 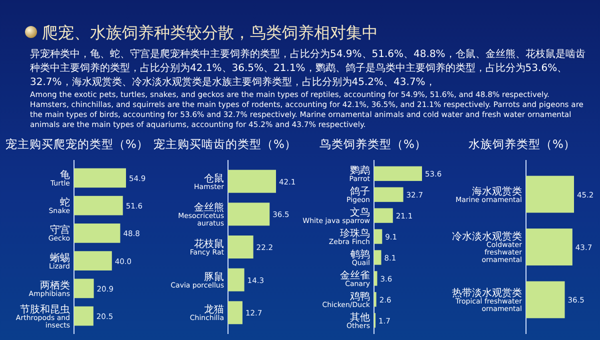 What do you see at coordinates (373, 144) in the screenshot?
I see `chart-title: 鸟类饲养类型（%）` at bounding box center [373, 144].